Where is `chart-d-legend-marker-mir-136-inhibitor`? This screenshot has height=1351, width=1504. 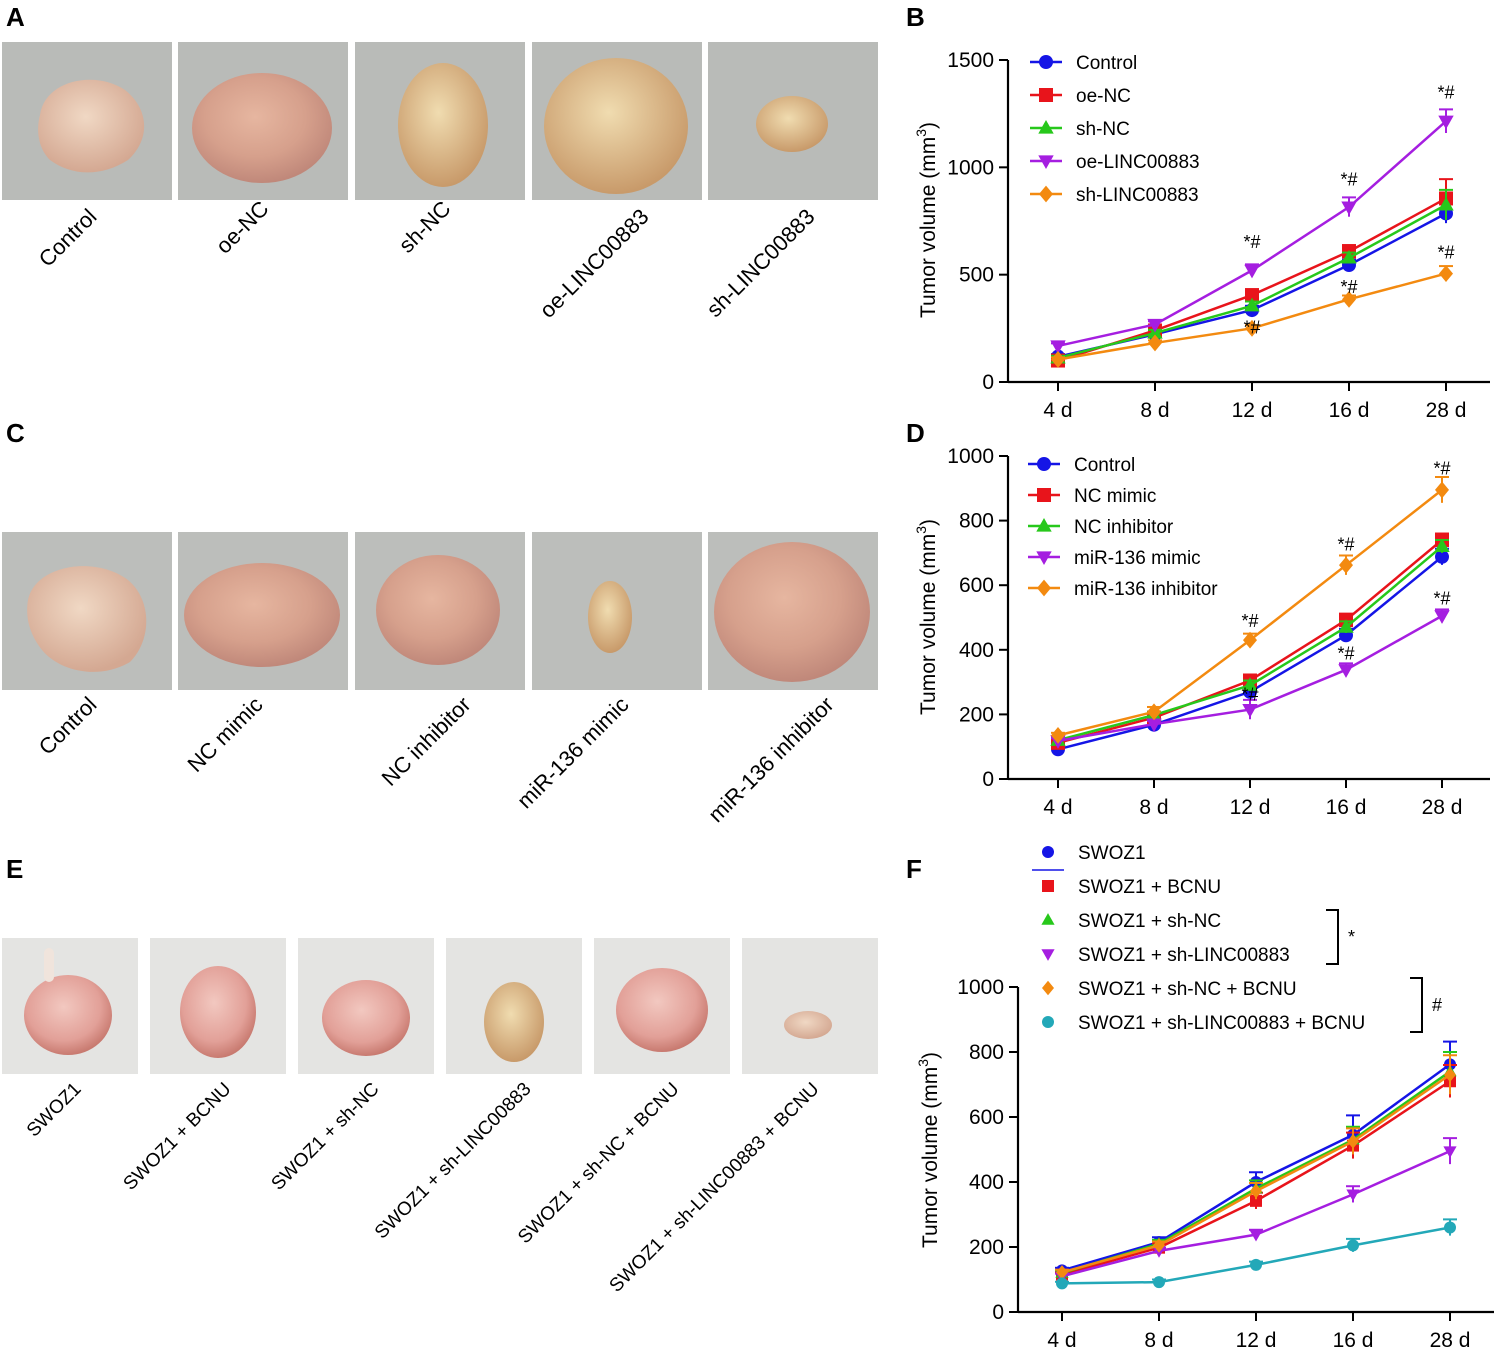
chart-d-legend-marker-mir-136-inhibitor is located at coordinates (1044, 588).